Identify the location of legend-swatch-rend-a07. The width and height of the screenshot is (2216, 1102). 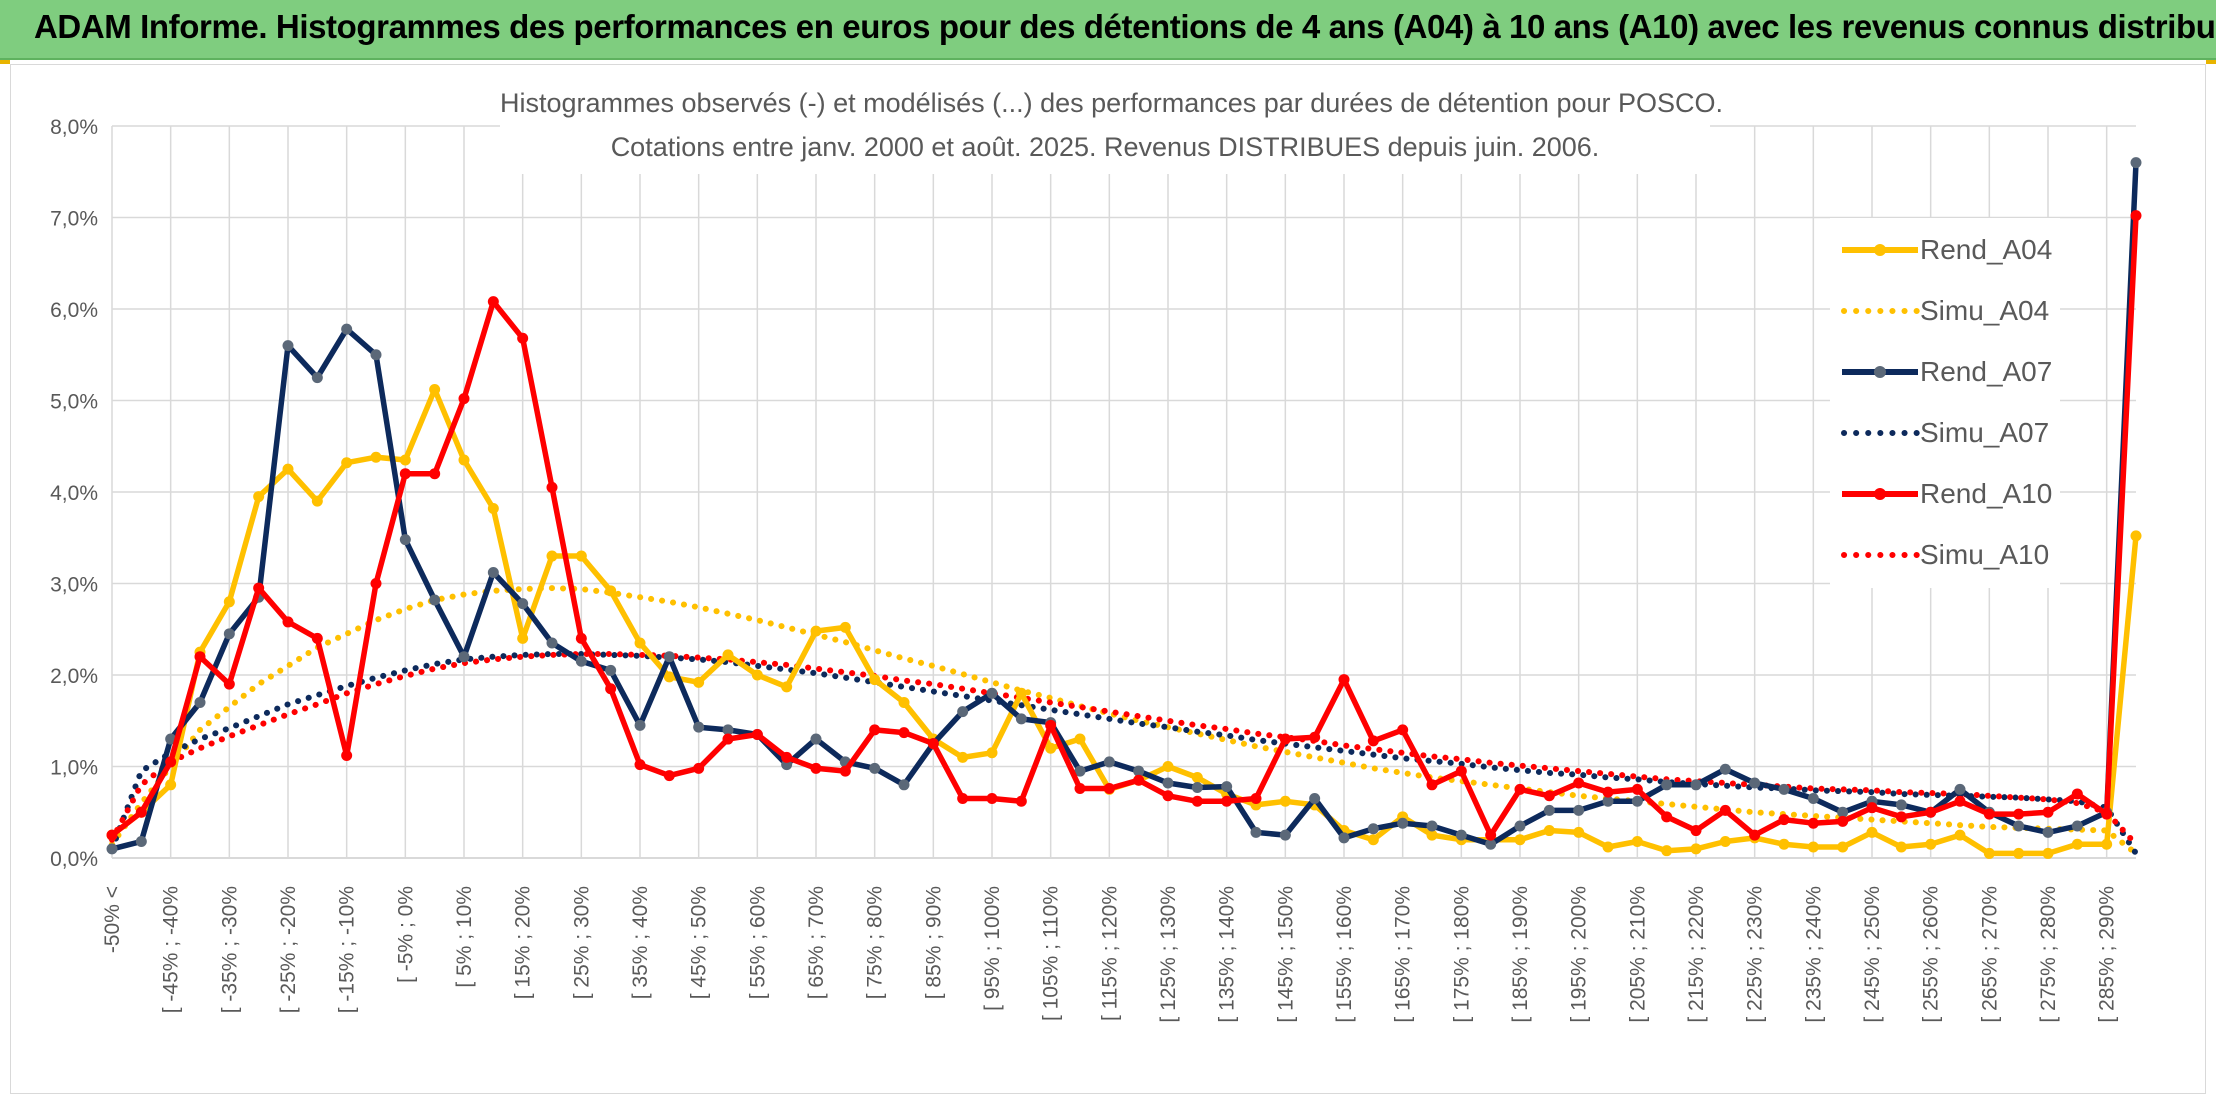
(1880, 372).